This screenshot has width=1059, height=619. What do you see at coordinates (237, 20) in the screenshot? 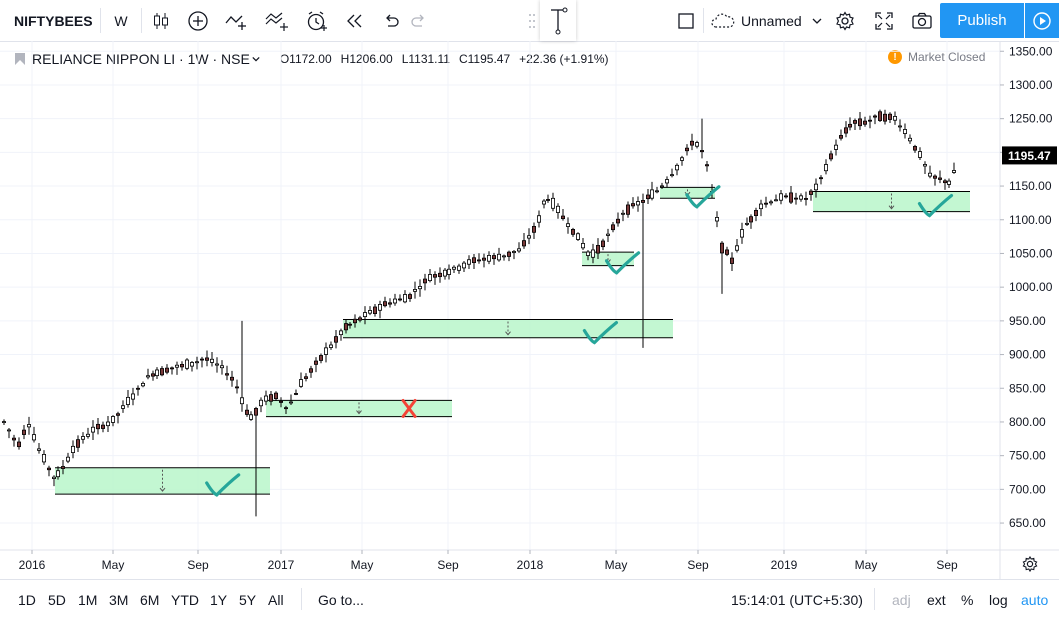
I see `indicators-icon` at bounding box center [237, 20].